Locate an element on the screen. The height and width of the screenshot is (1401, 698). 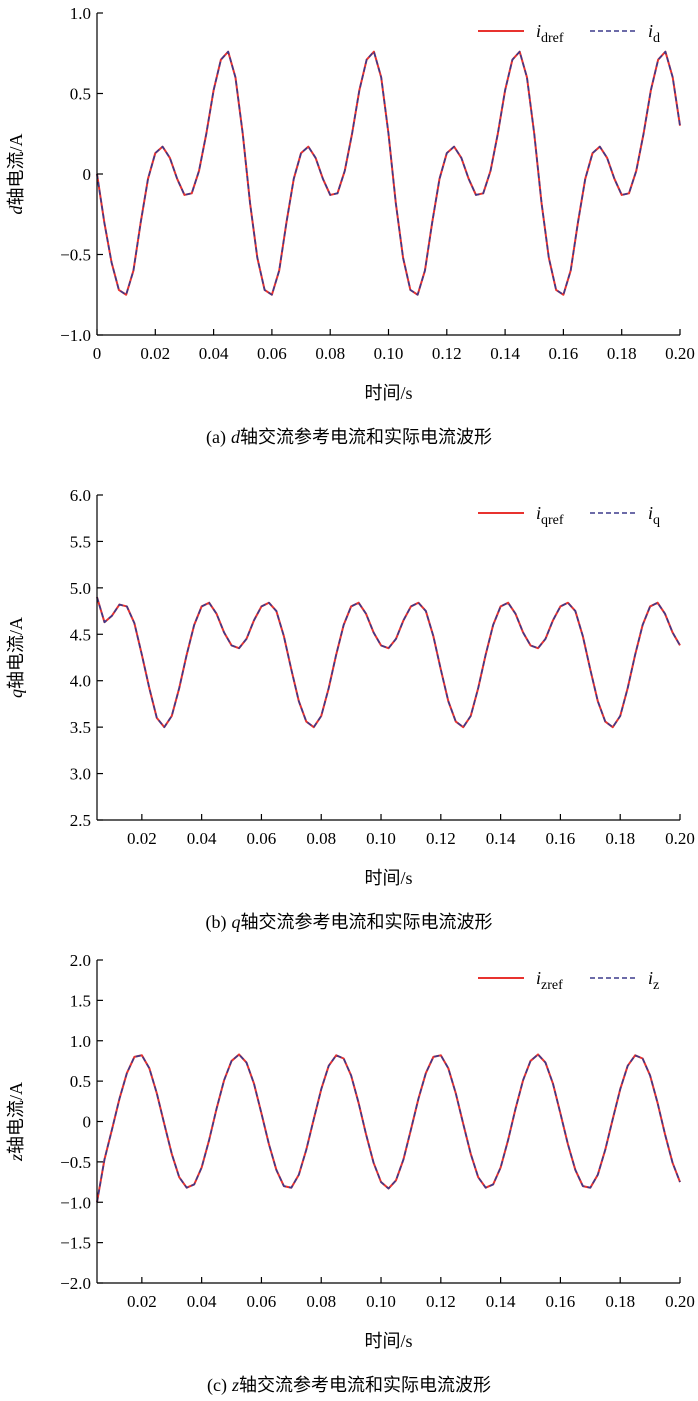
y-tick-label: 4.5 is located at coordinates (80, 634).